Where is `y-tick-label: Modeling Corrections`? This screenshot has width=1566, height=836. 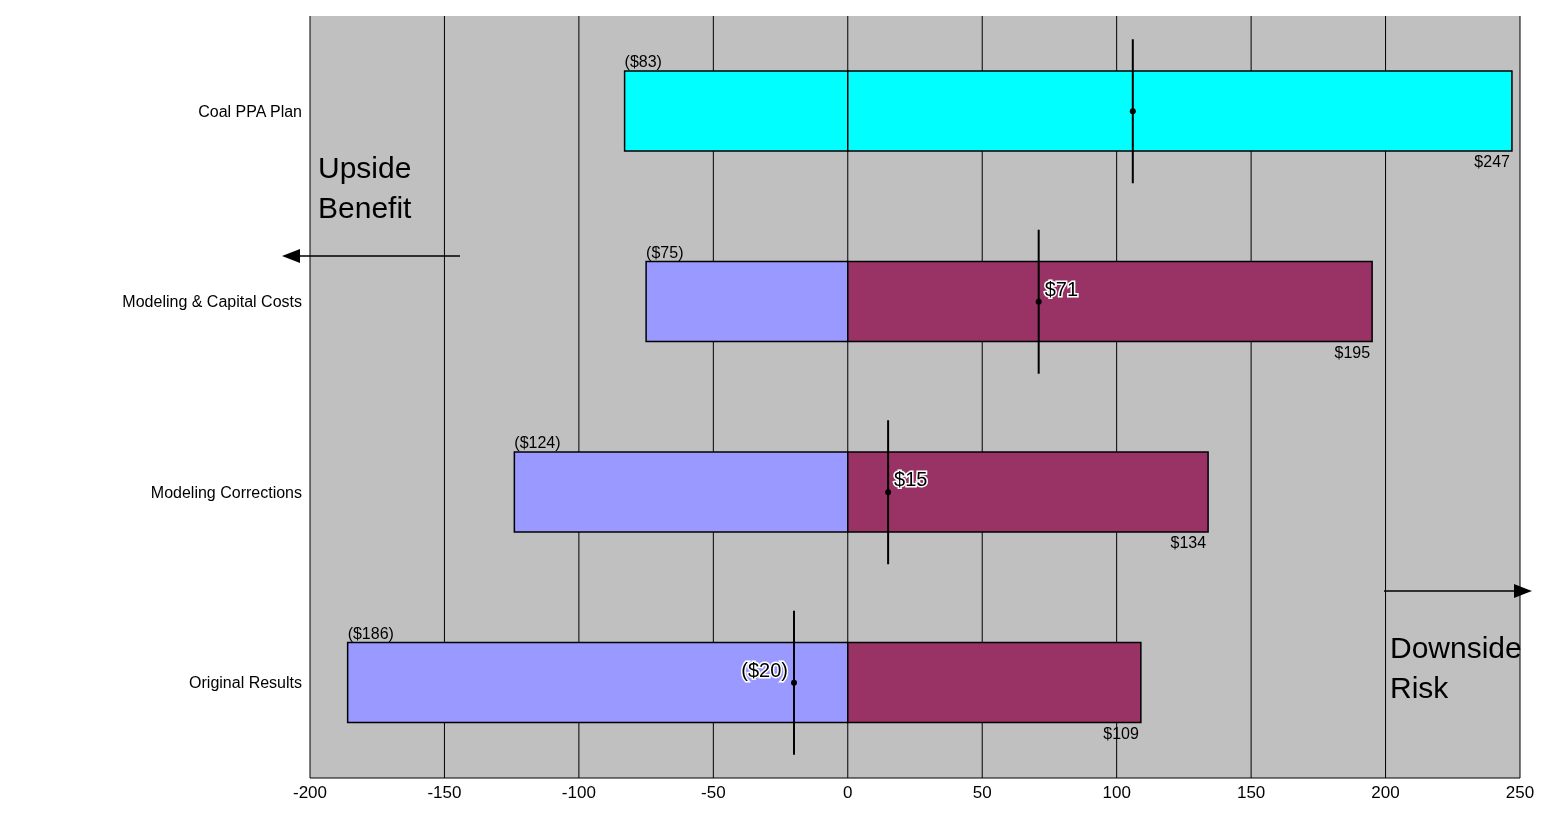 y-tick-label: Modeling Corrections is located at coordinates (226, 492).